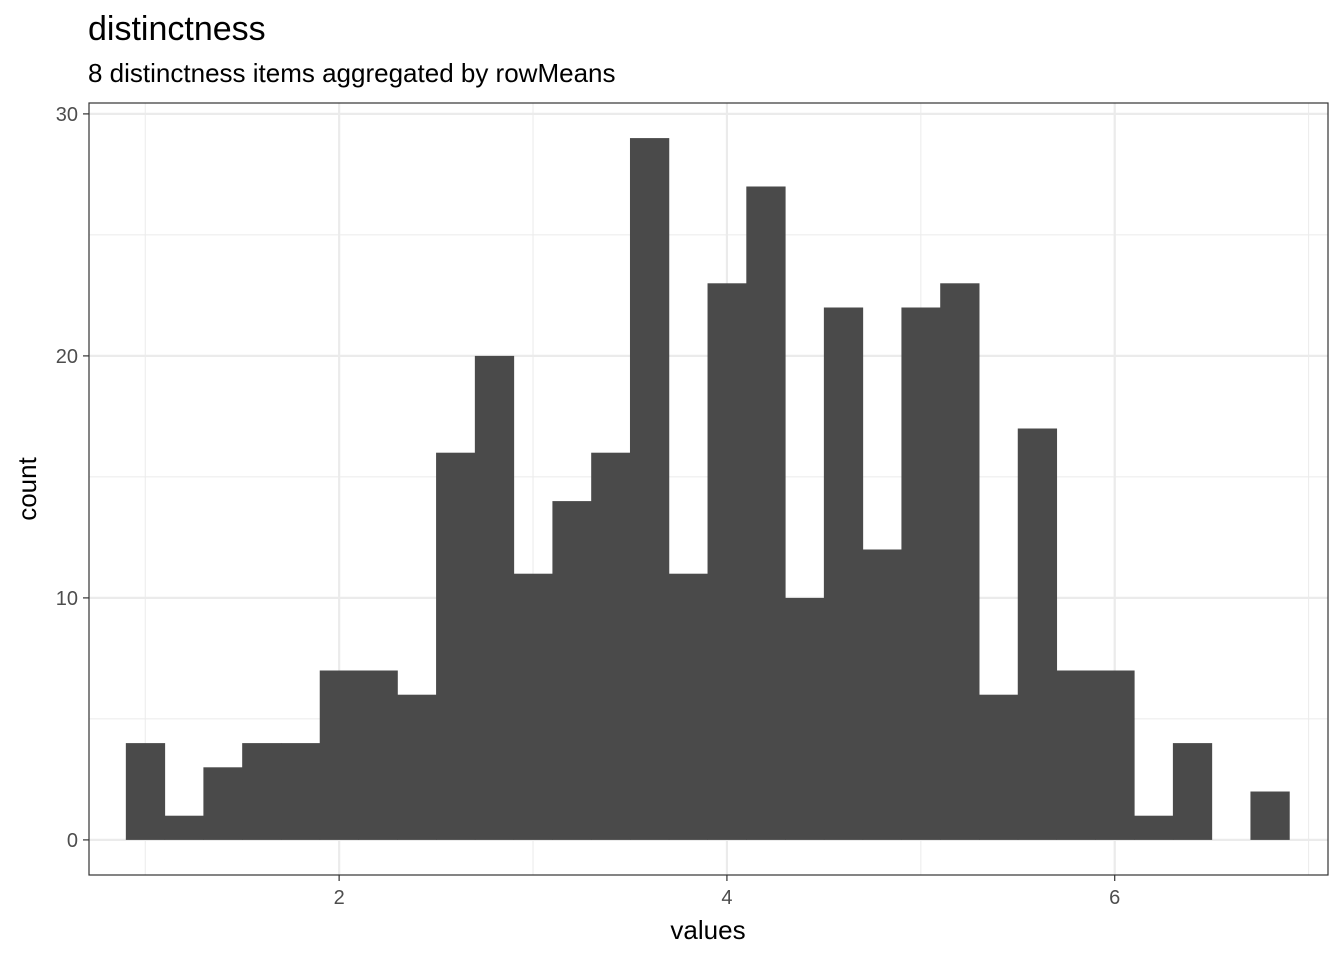 The image size is (1344, 960). What do you see at coordinates (67, 599) in the screenshot?
I see `y-tick-label: 10` at bounding box center [67, 599].